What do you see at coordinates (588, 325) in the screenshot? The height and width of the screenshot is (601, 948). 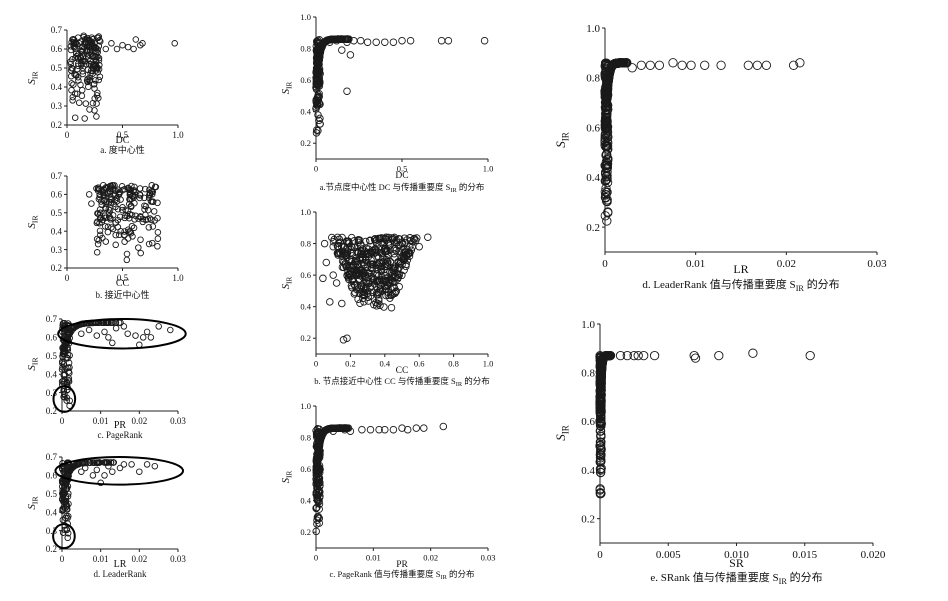 I see `y-tick-label: 1.0` at bounding box center [588, 325].